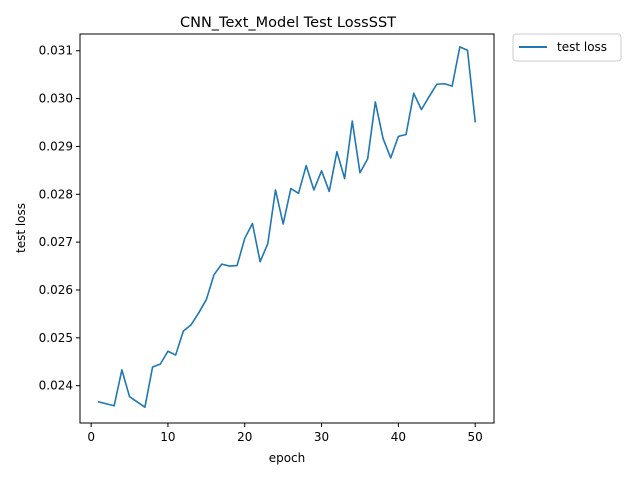 The image size is (640, 480). What do you see at coordinates (56, 146) in the screenshot?
I see `y-tick-label: 0.029` at bounding box center [56, 146].